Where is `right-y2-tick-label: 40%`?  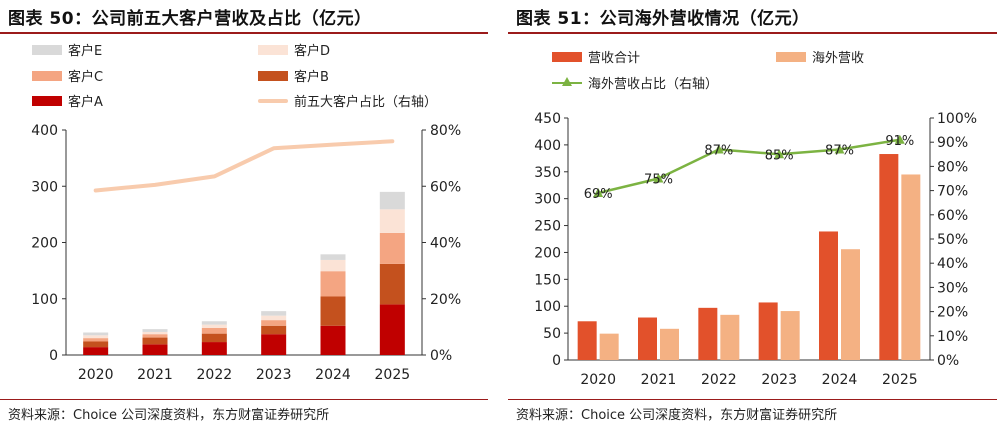 right-y2-tick-label: 40% is located at coordinates (952, 264).